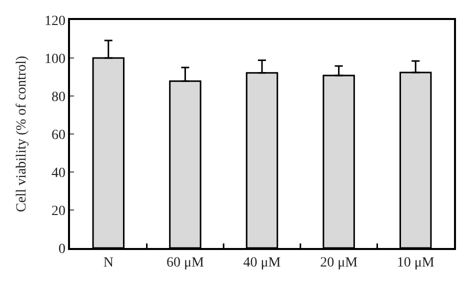 The image size is (474, 293). What do you see at coordinates (339, 263) in the screenshot?
I see `x-tick-label: 20 μM` at bounding box center [339, 263].